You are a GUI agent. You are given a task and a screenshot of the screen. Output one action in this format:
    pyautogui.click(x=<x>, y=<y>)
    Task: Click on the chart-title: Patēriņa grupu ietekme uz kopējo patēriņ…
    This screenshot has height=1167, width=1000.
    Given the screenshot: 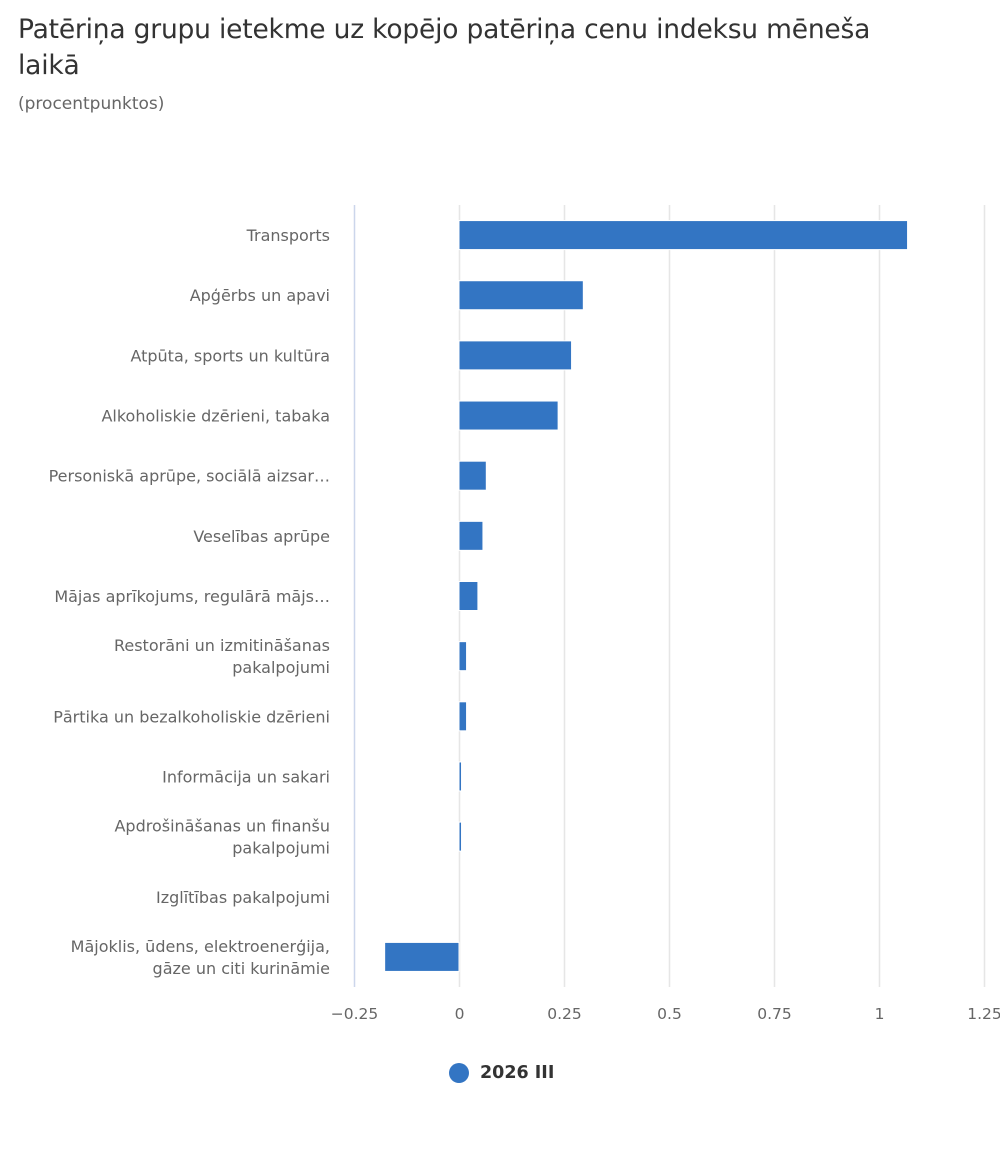 What is the action you would take?
    pyautogui.click(x=444, y=47)
    